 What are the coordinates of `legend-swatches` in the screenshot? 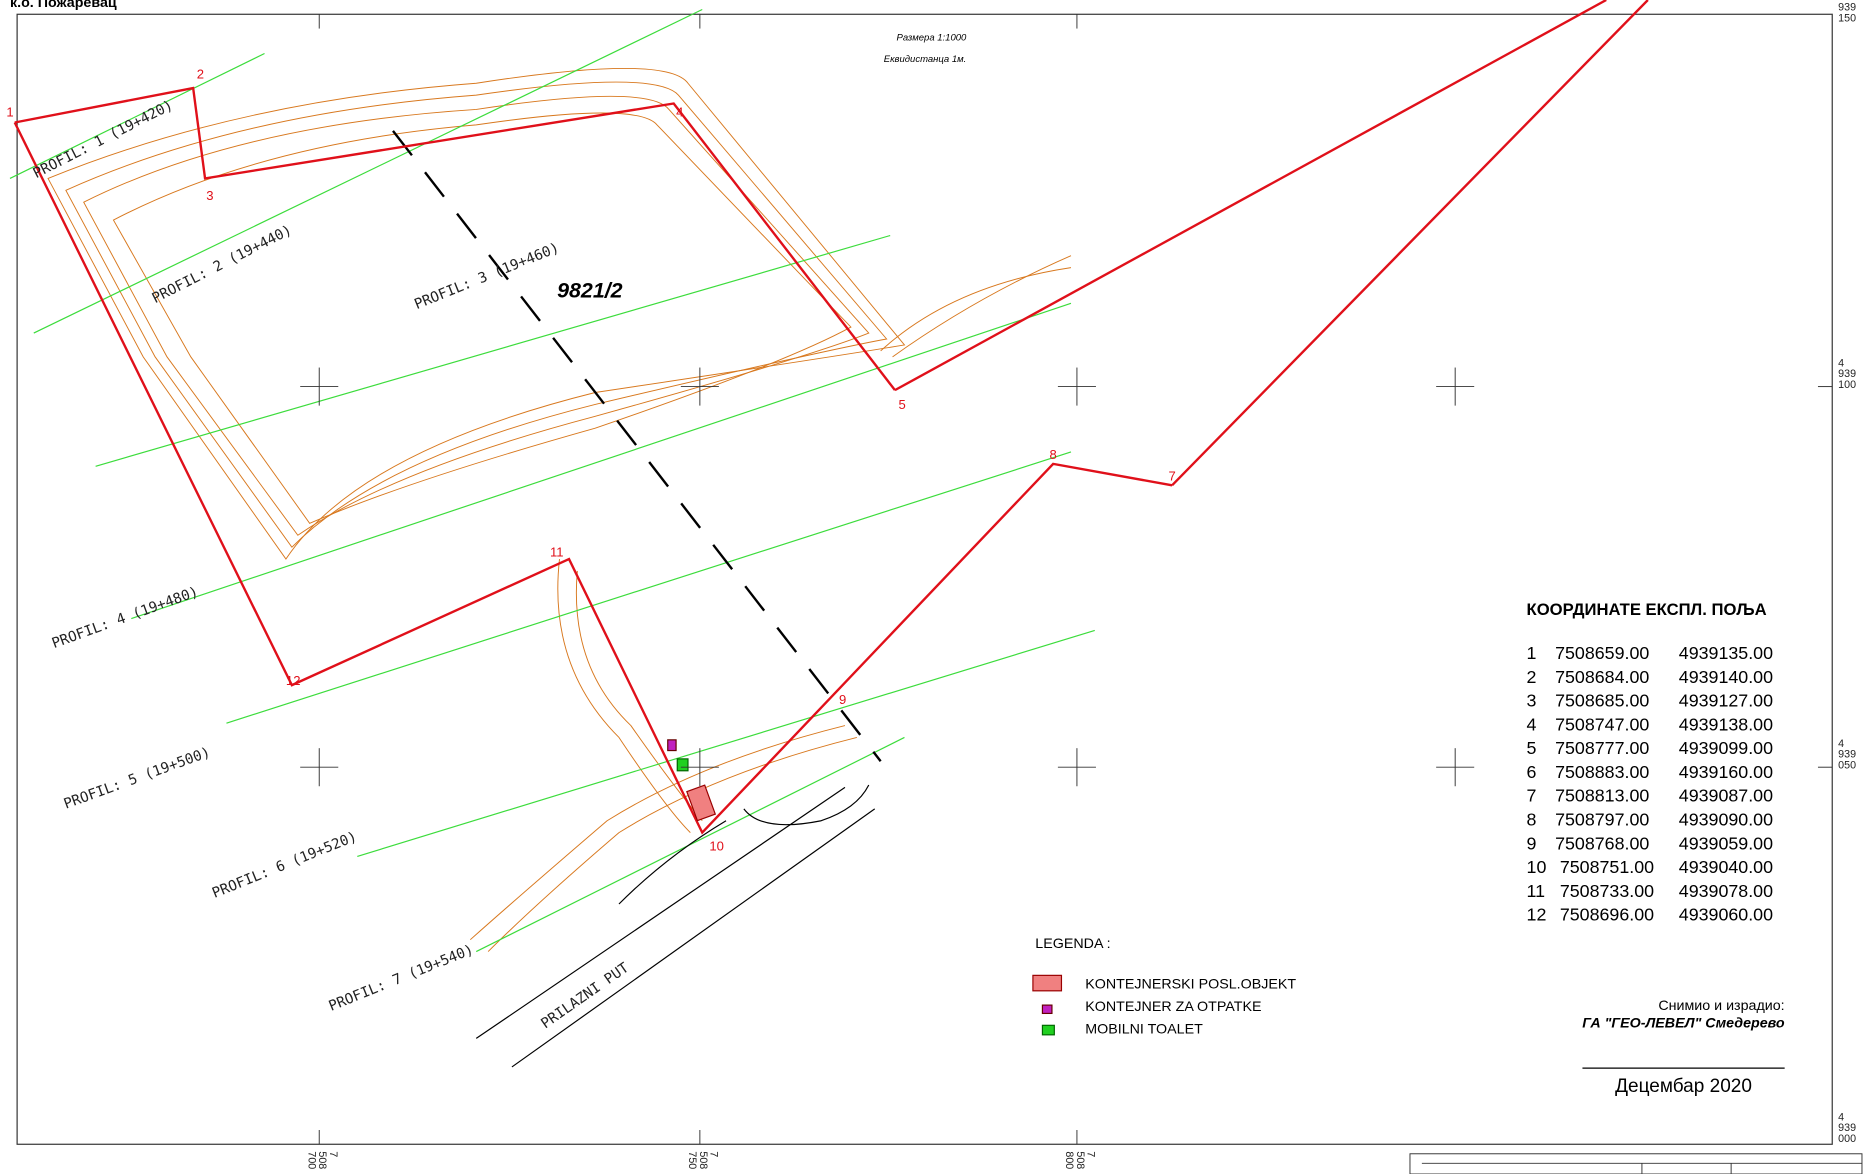 It's located at (865, 887).